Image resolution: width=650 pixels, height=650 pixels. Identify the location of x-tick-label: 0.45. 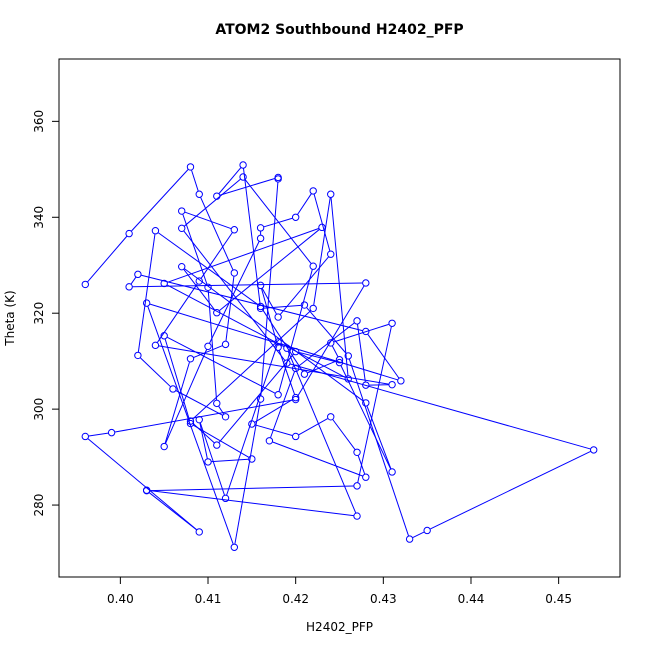
(558, 599).